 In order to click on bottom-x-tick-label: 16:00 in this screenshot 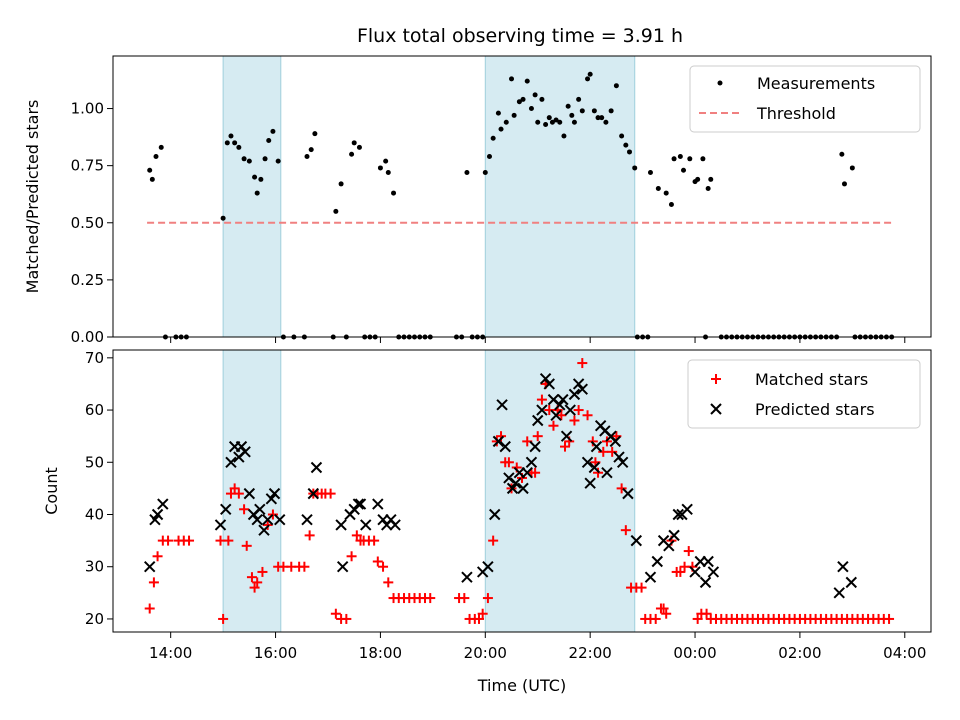, I will do `click(275, 653)`.